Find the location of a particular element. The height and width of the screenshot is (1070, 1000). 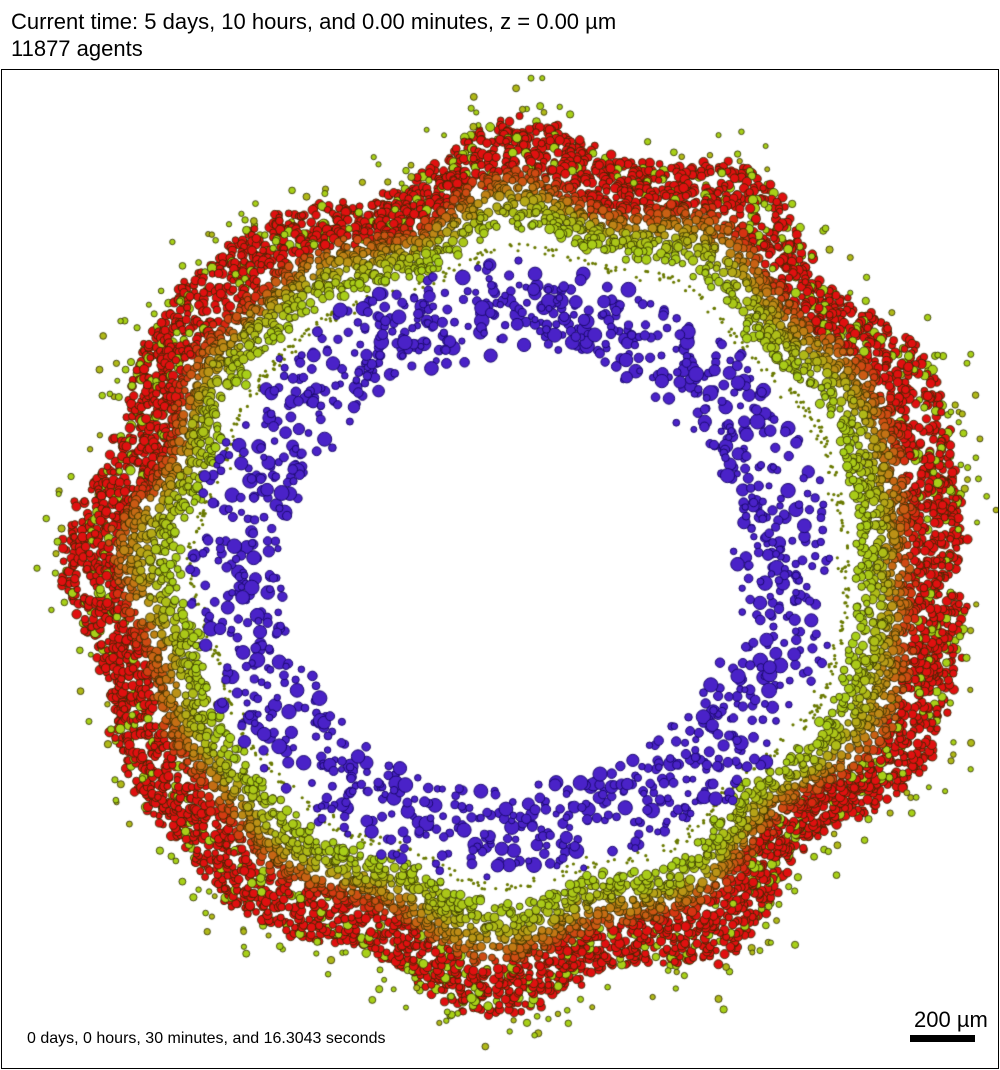

scale-bar is located at coordinates (942, 1038).